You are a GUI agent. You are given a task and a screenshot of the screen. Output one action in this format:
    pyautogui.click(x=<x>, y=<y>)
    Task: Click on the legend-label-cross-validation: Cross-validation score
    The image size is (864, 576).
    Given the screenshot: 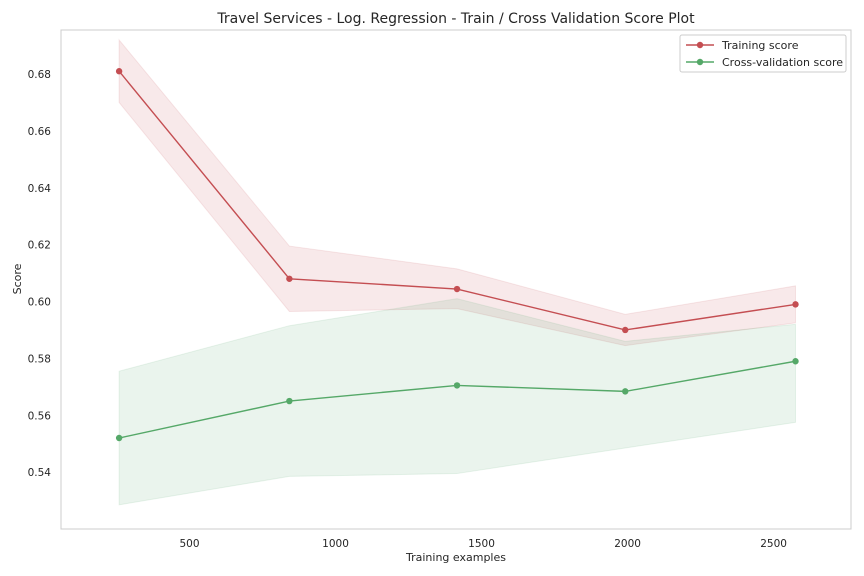 What is the action you would take?
    pyautogui.click(x=782, y=62)
    